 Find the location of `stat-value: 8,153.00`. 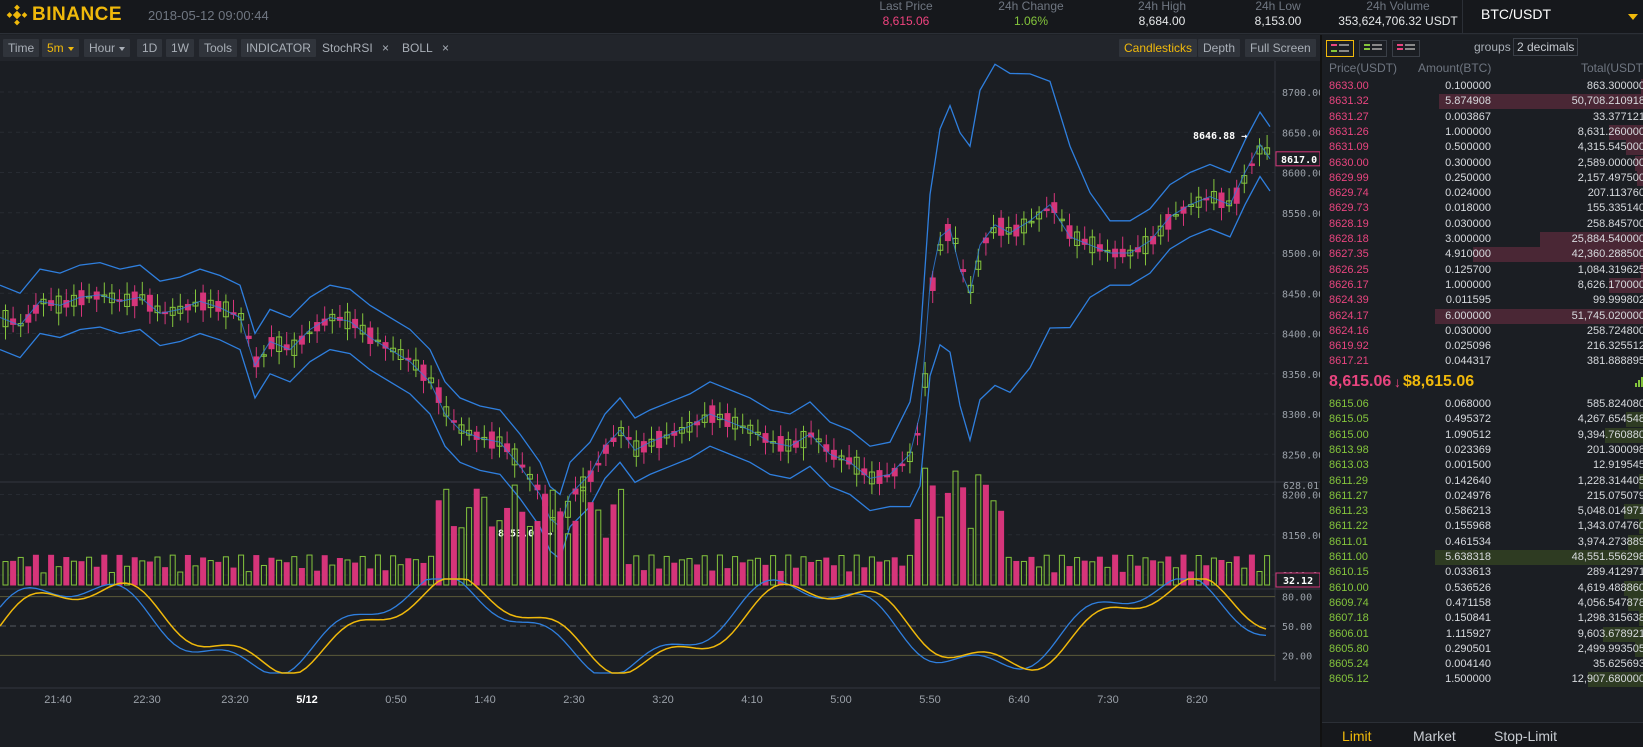

stat-value: 8,153.00 is located at coordinates (1278, 21).